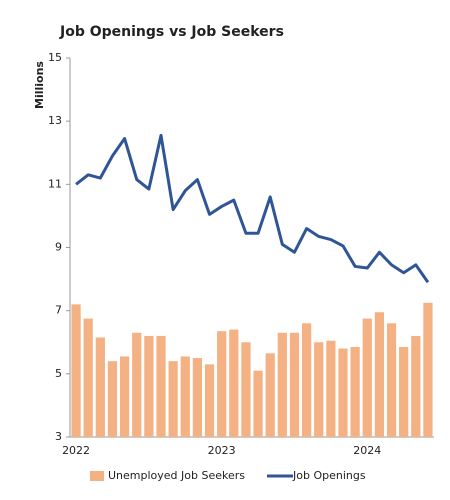  Describe the element at coordinates (222, 450) in the screenshot. I see `x-tick-label: 2023` at that location.